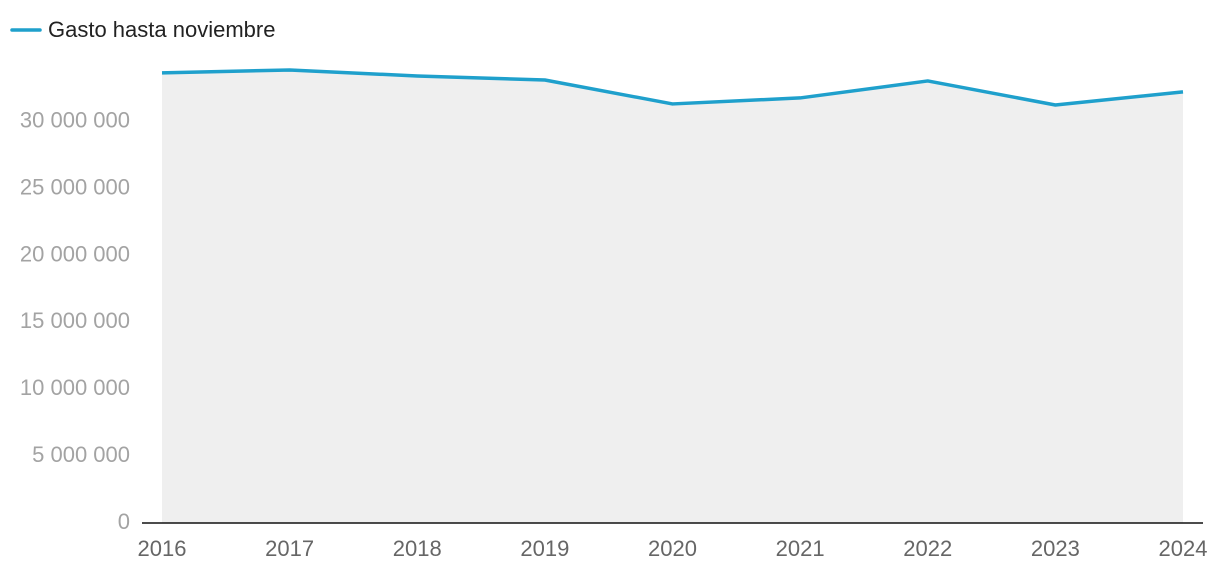 The width and height of the screenshot is (1220, 574). I want to click on y-tick-label: 20 000 000, so click(75, 253).